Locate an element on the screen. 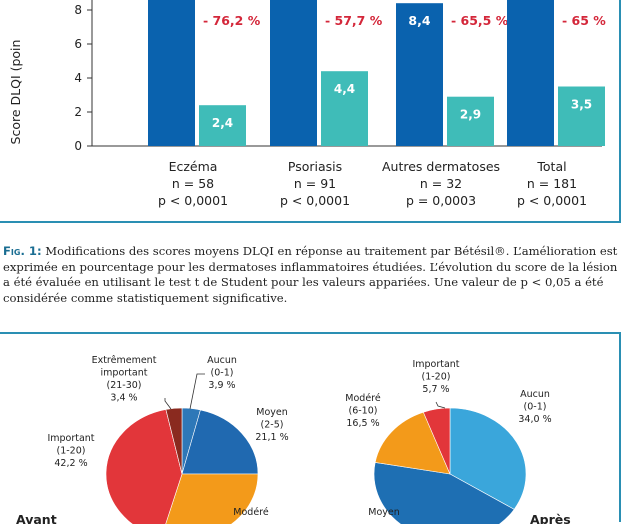  pie-slice-label: 3,9 % is located at coordinates (221, 385).